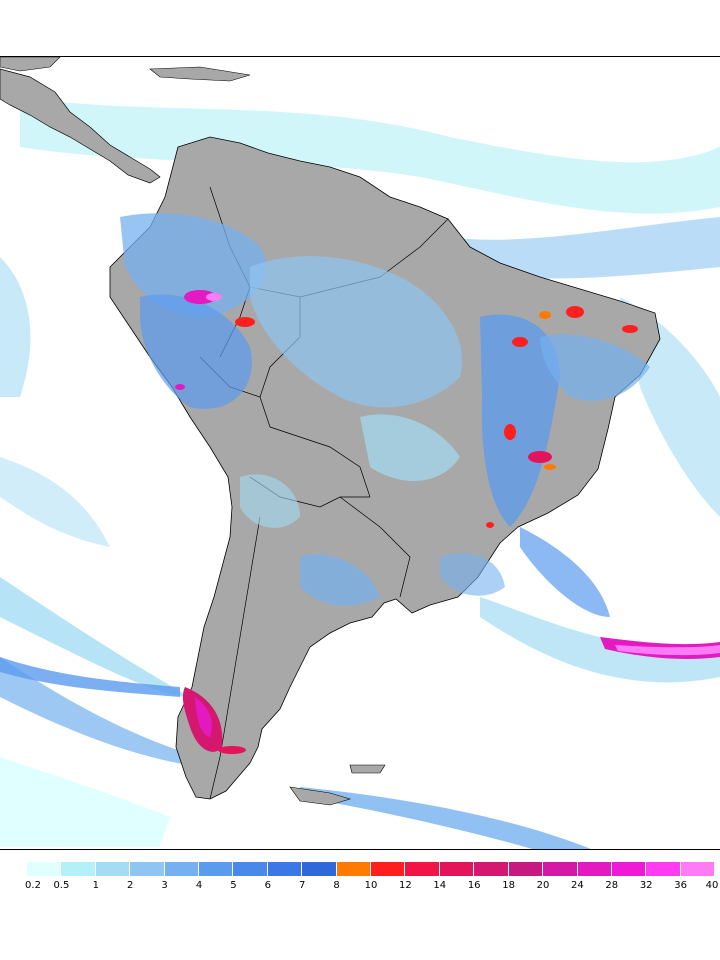 The height and width of the screenshot is (960, 720). What do you see at coordinates (405, 885) in the screenshot?
I see `legend-tick-label: 12` at bounding box center [405, 885].